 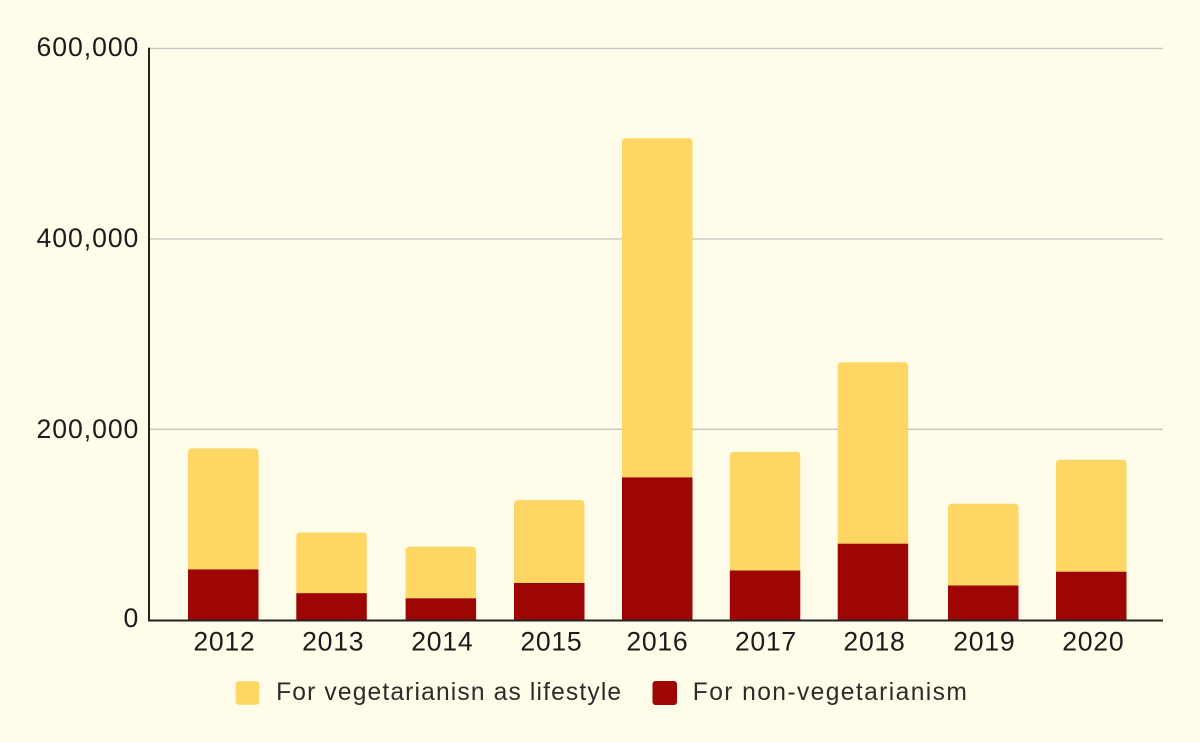 What do you see at coordinates (442, 642) in the screenshot?
I see `svg-text: 2014` at bounding box center [442, 642].